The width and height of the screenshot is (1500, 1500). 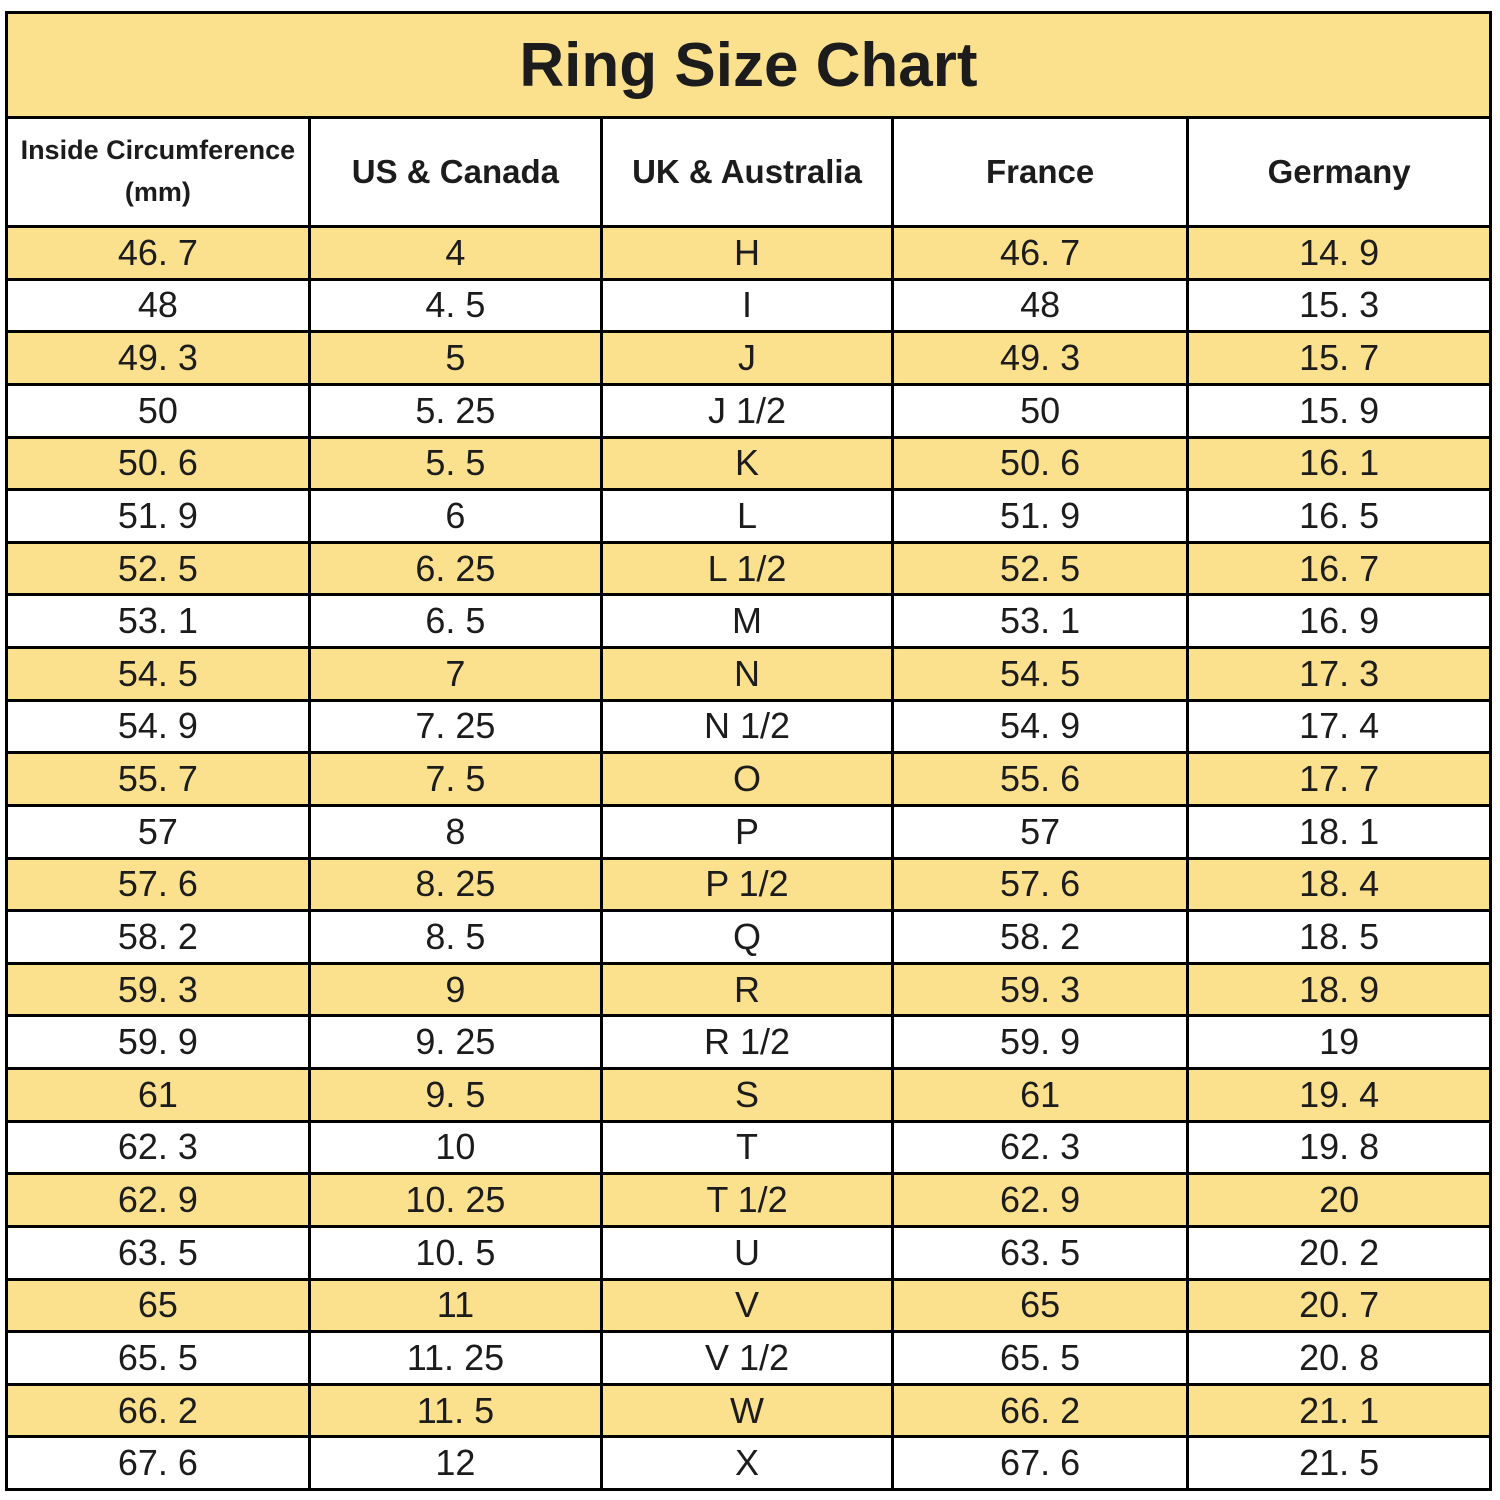 I want to click on table-cell: V, so click(x=747, y=1305).